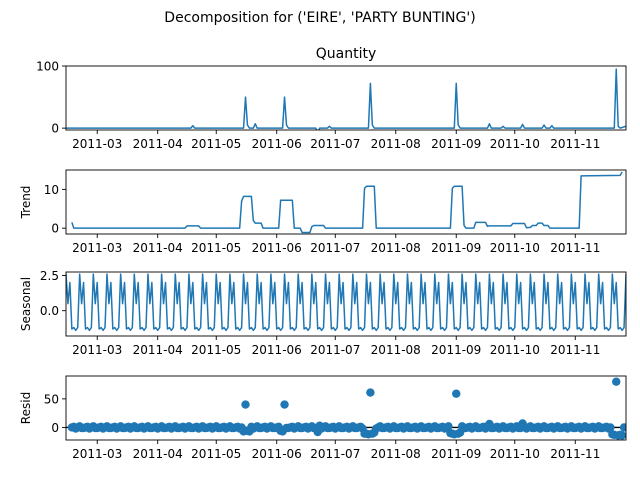 Image resolution: width=640 pixels, height=480 pixels. Describe the element at coordinates (346, 54) in the screenshot. I see `panel-title: Quantity` at that location.